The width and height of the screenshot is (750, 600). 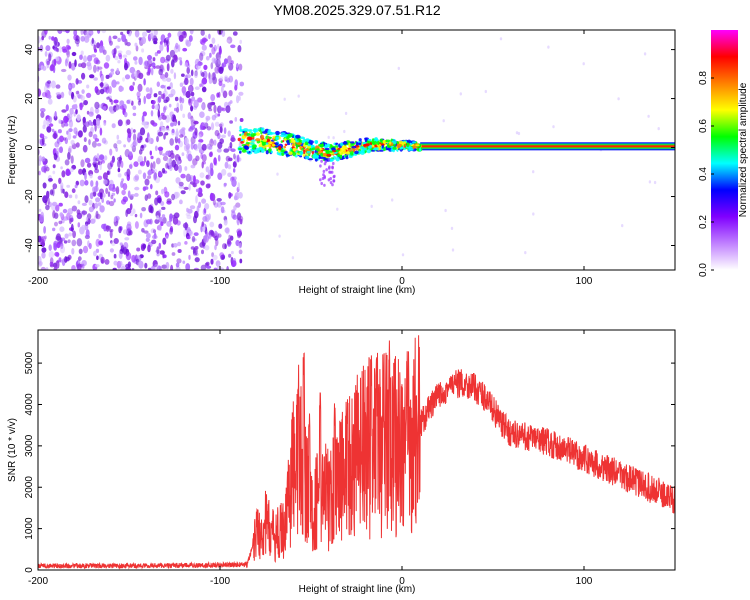 What do you see at coordinates (724, 150) in the screenshot?
I see `colorbar-bar` at bounding box center [724, 150].